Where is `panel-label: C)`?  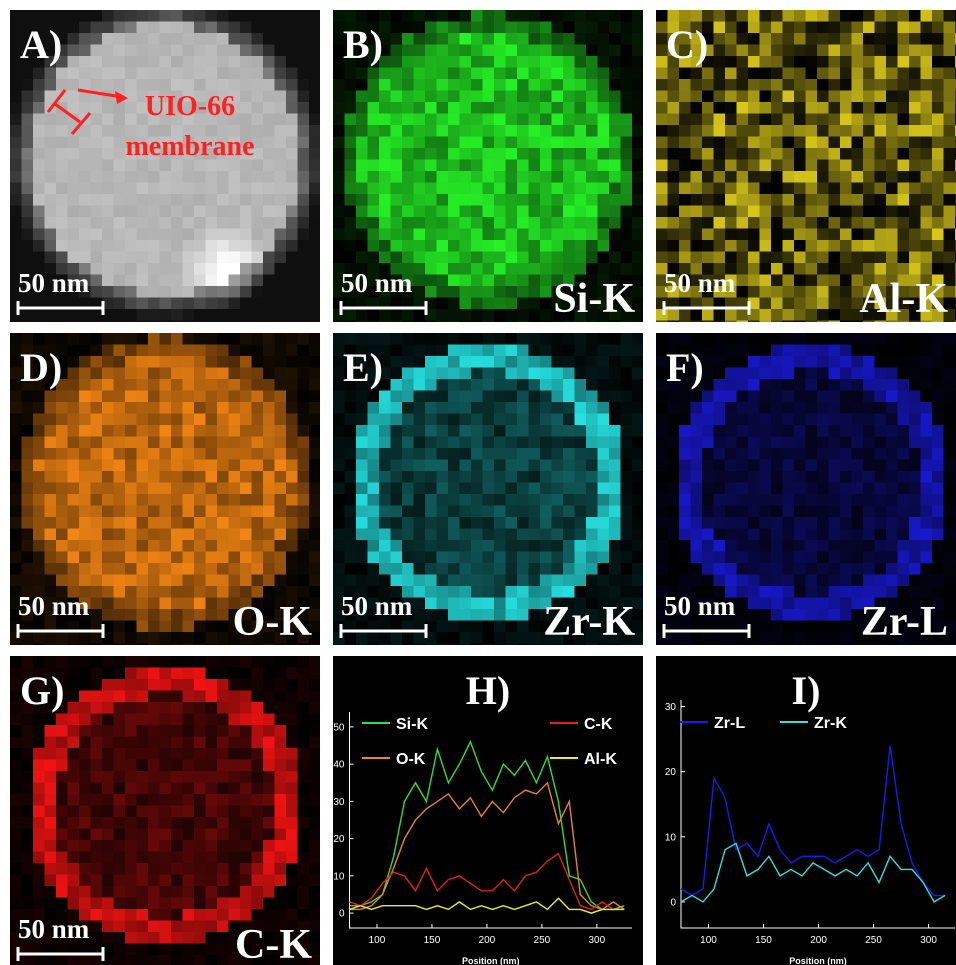 panel-label: C) is located at coordinates (687, 44).